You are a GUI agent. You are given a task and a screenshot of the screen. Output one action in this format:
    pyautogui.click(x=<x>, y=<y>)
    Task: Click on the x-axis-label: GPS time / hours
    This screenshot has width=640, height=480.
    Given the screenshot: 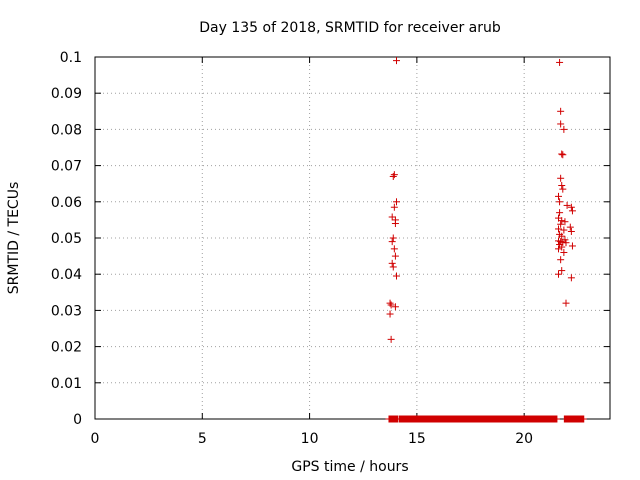 What is the action you would take?
    pyautogui.click(x=349, y=467)
    